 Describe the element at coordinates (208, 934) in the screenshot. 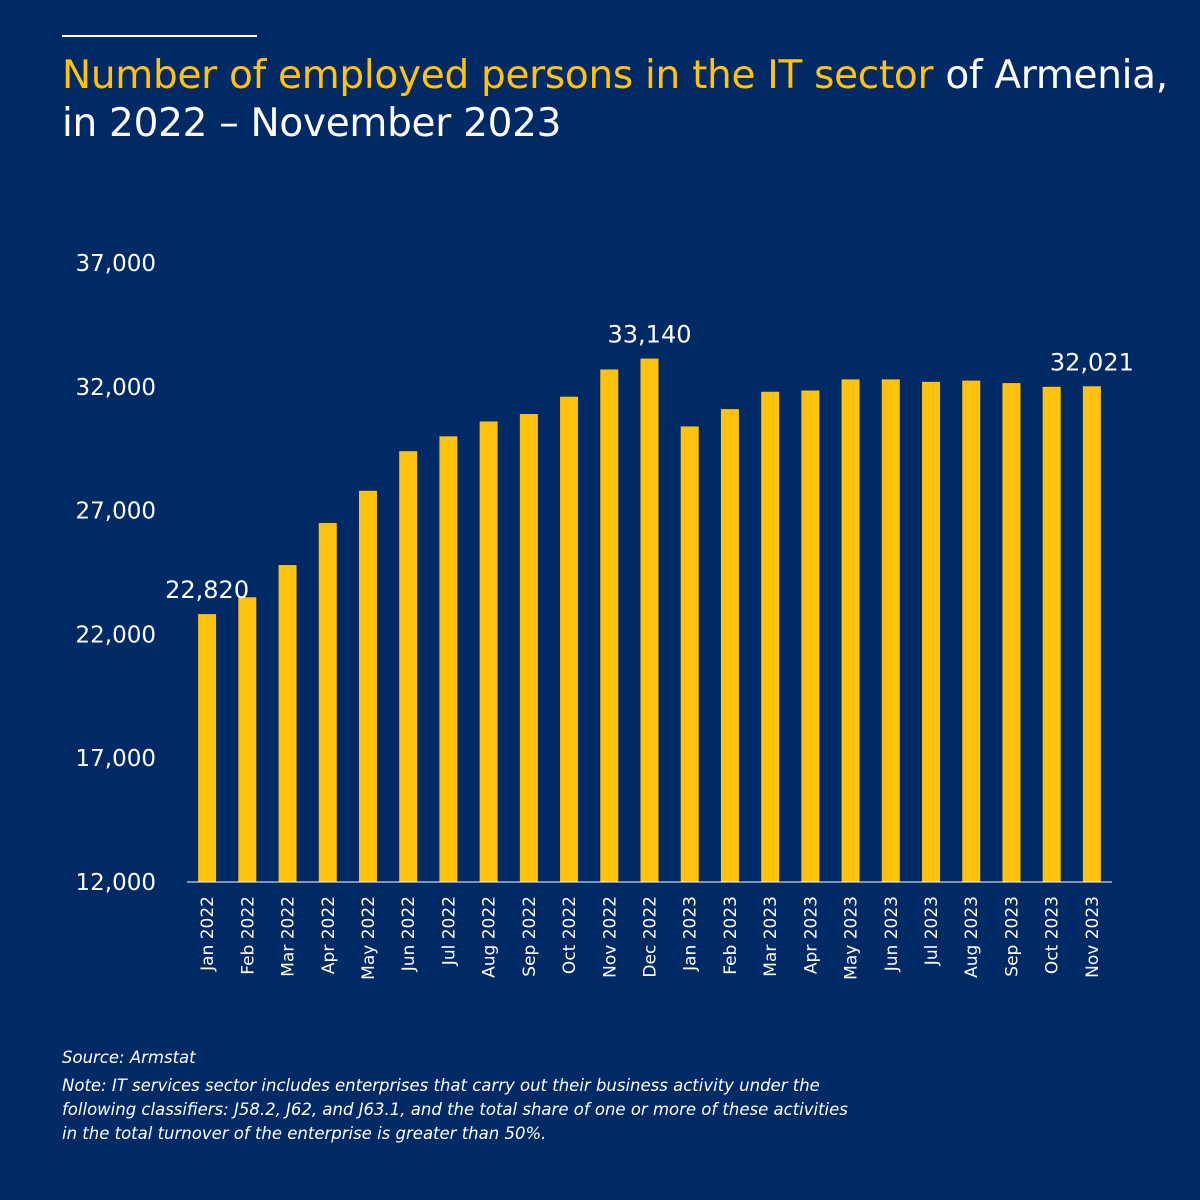

I see `x-tick-label: Jan 2022` at that location.